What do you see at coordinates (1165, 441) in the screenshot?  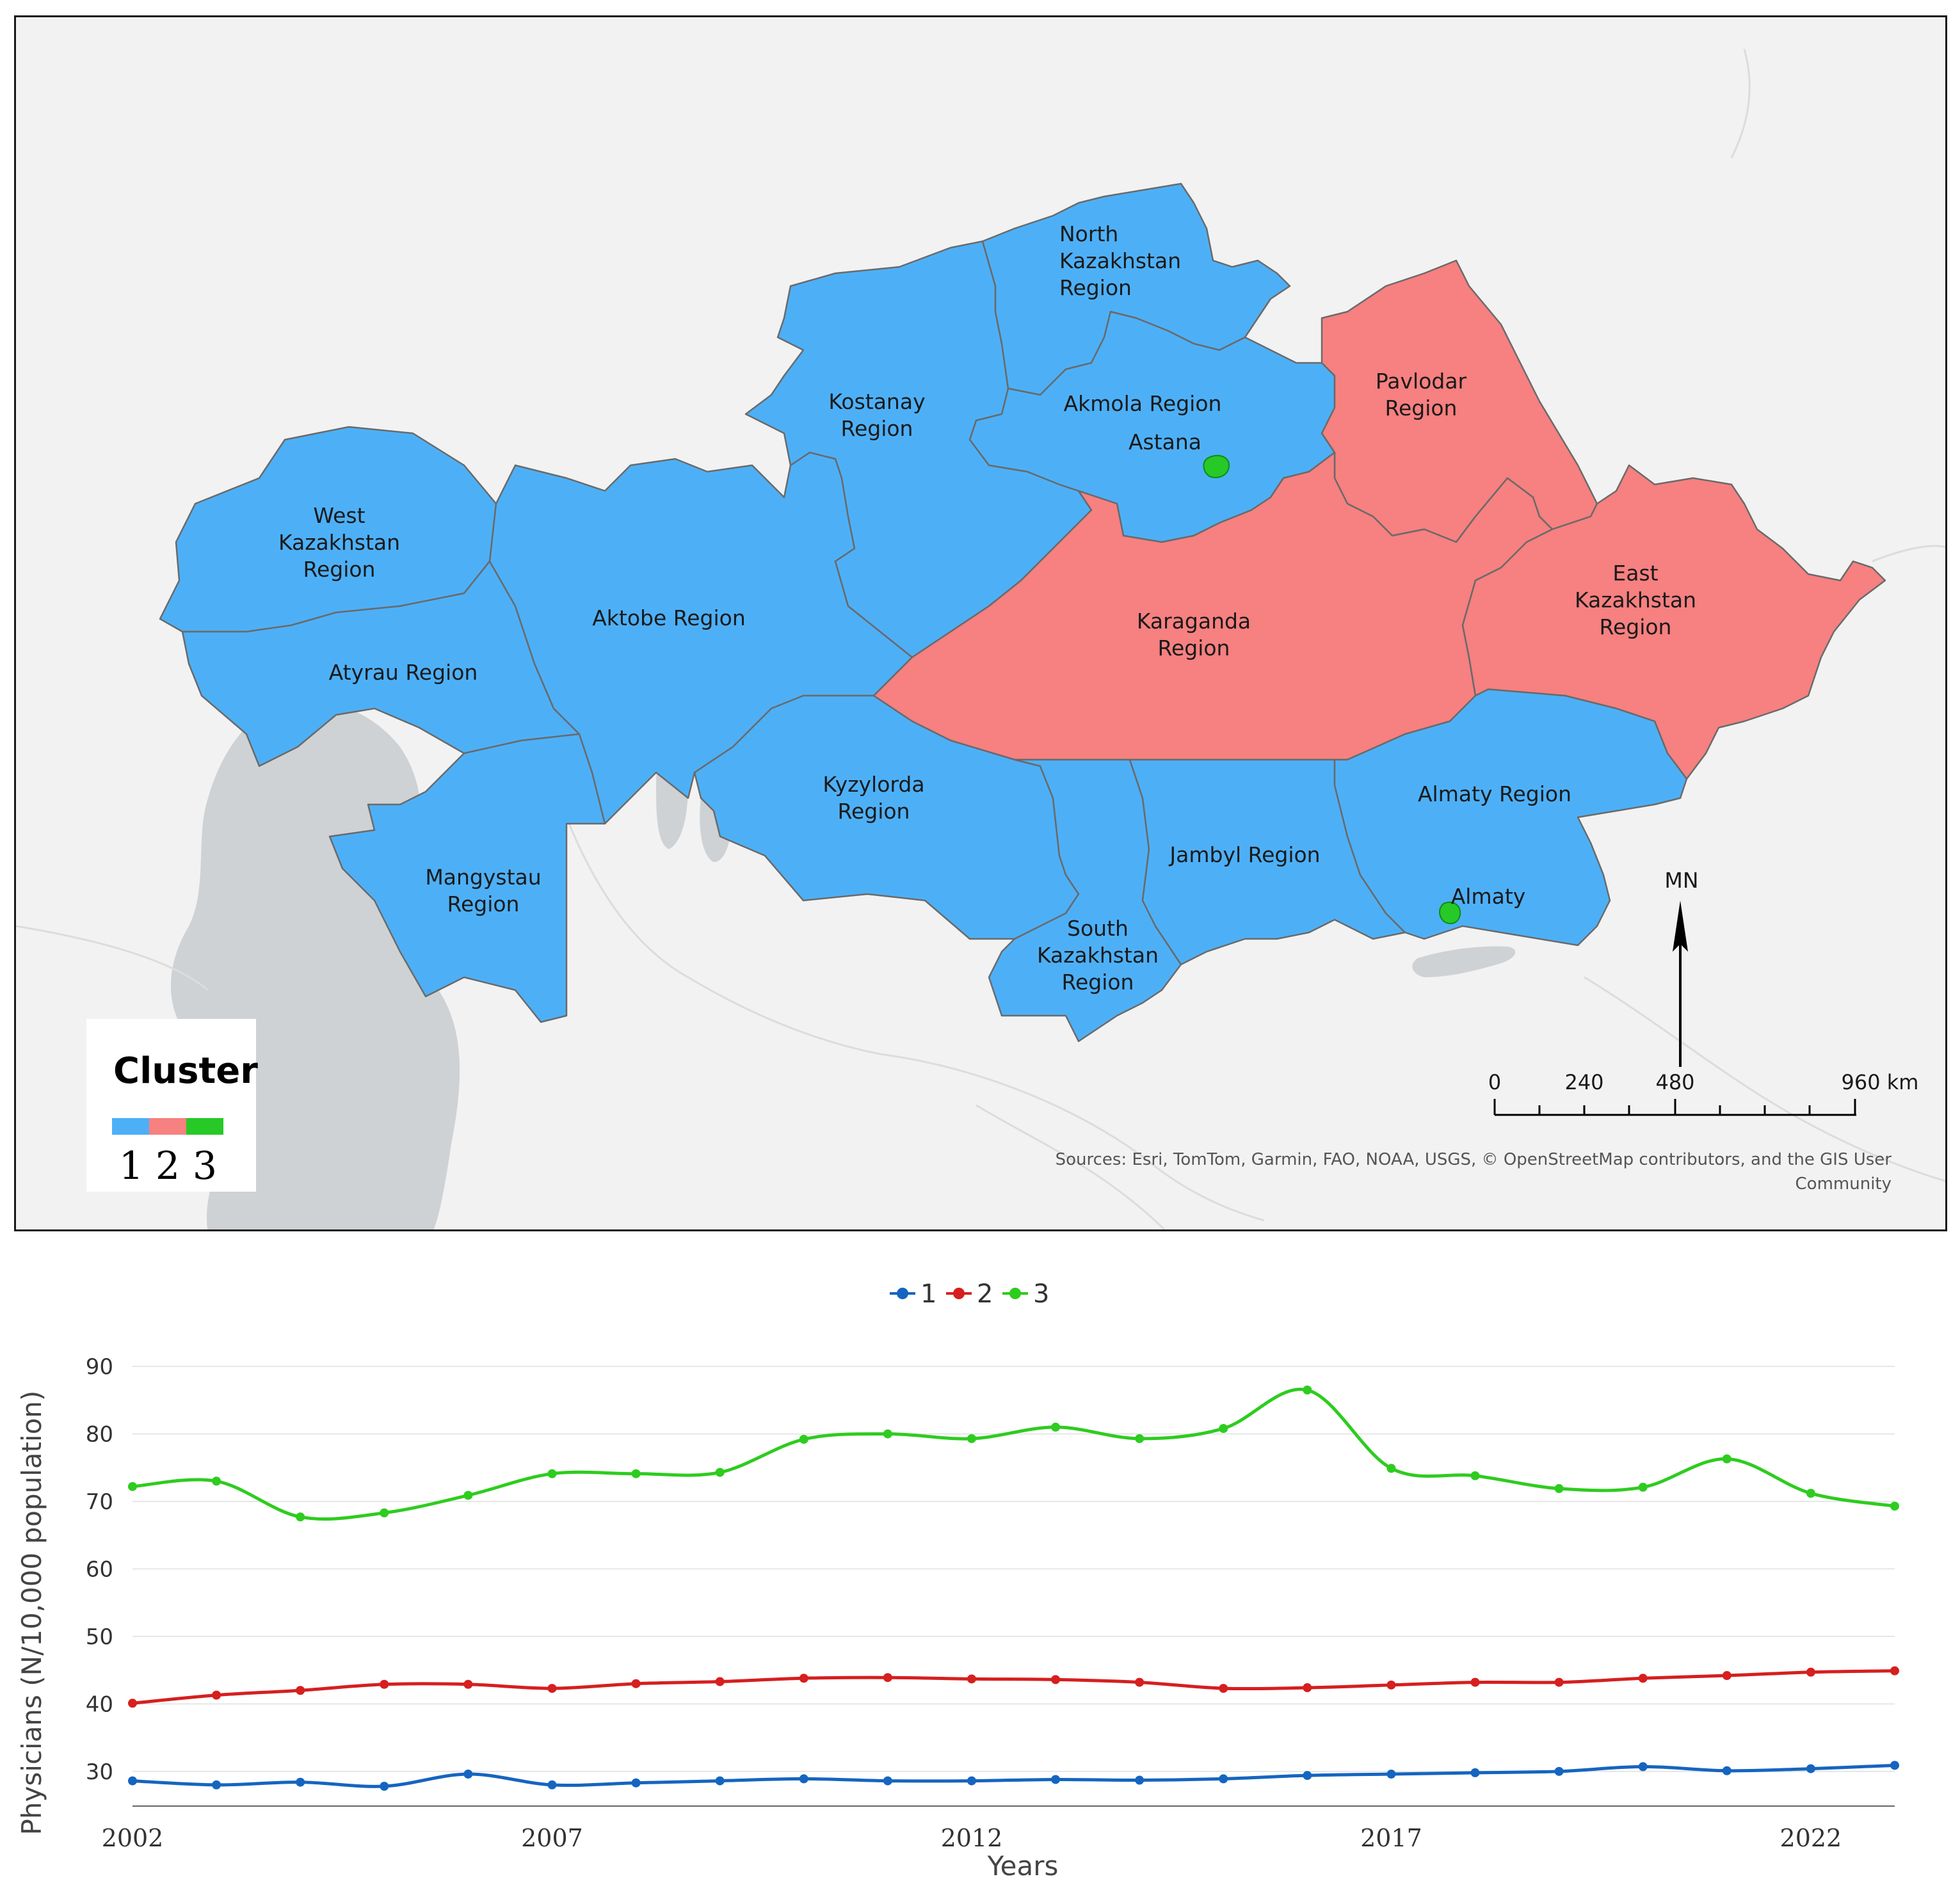 I see `label-astana: Astana` at bounding box center [1165, 441].